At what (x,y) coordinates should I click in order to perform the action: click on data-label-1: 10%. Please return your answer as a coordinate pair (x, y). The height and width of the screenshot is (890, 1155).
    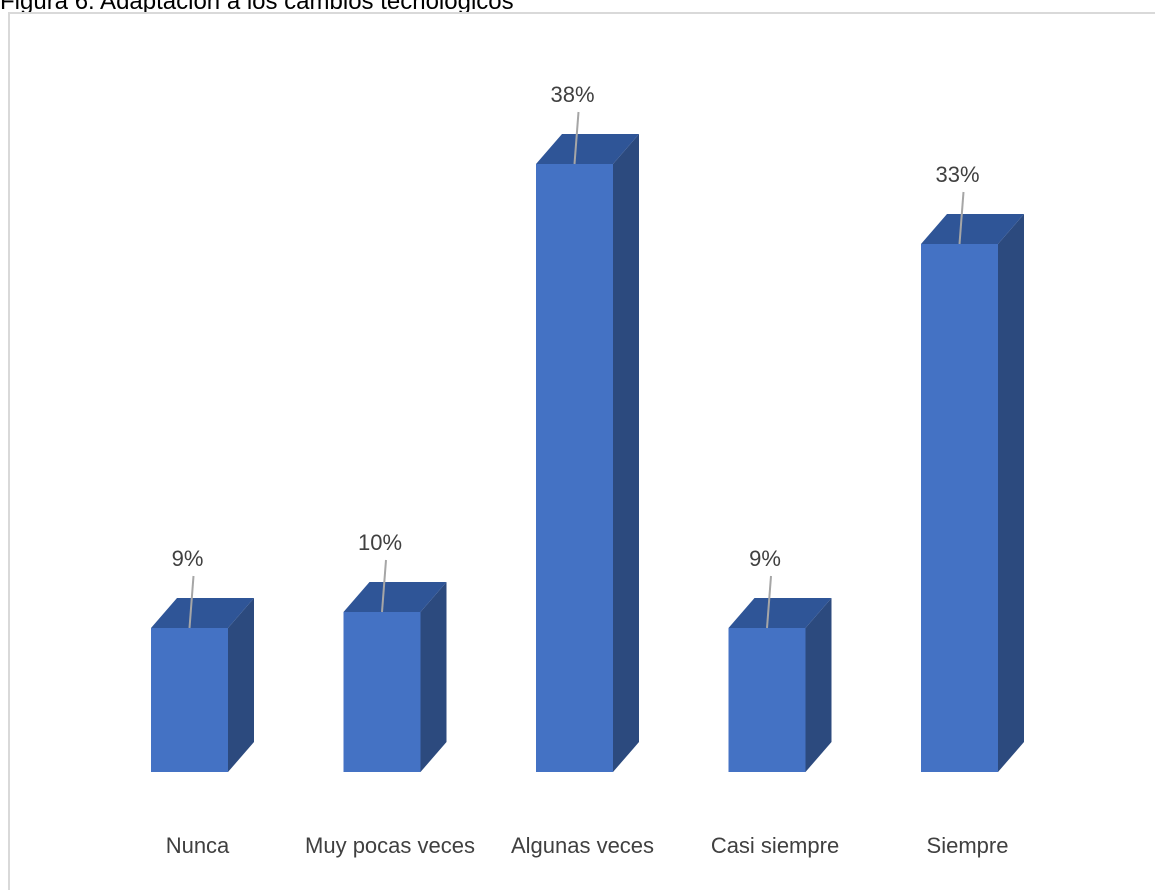
    Looking at the image, I should click on (380, 542).